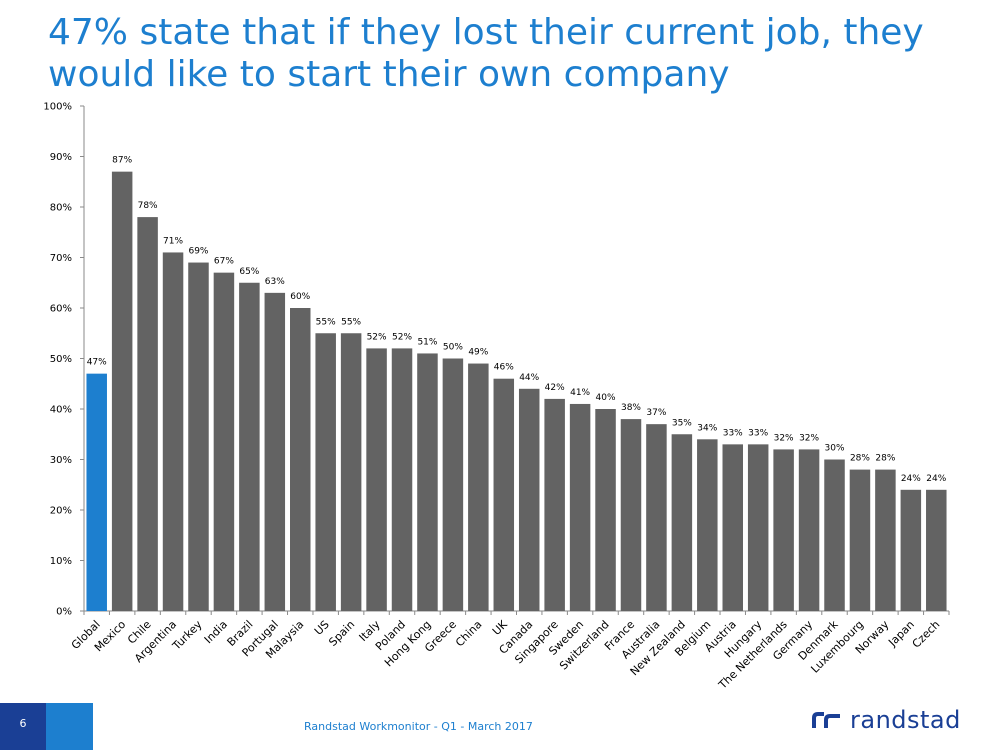  I want to click on bar-value-label: 65%, so click(249, 272).